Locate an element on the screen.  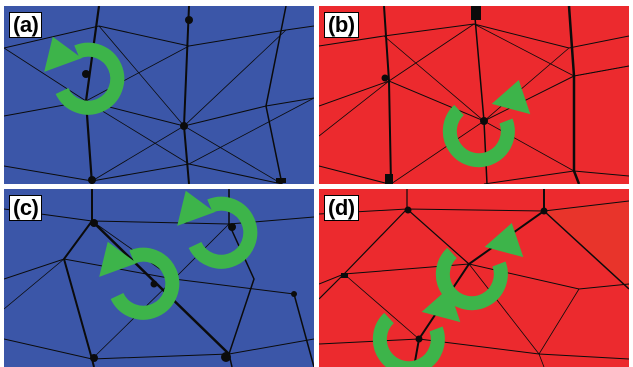
panel-a-label: (a) is located at coordinates (26, 25).